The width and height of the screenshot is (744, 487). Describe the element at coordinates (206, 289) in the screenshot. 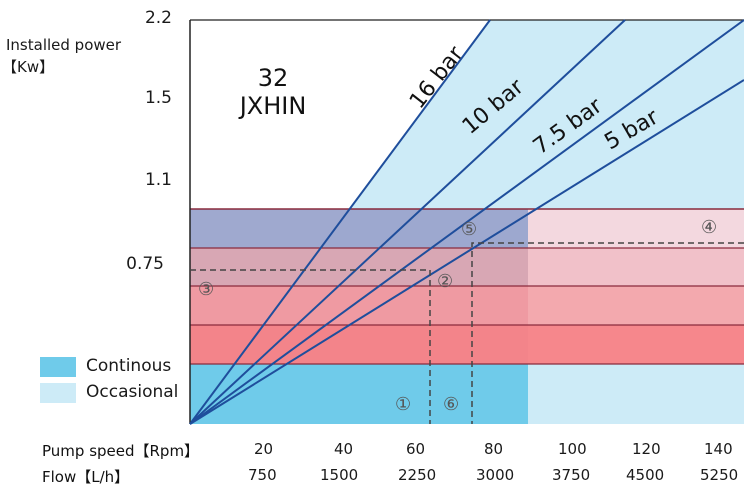

I see `marker-3: ③` at that location.